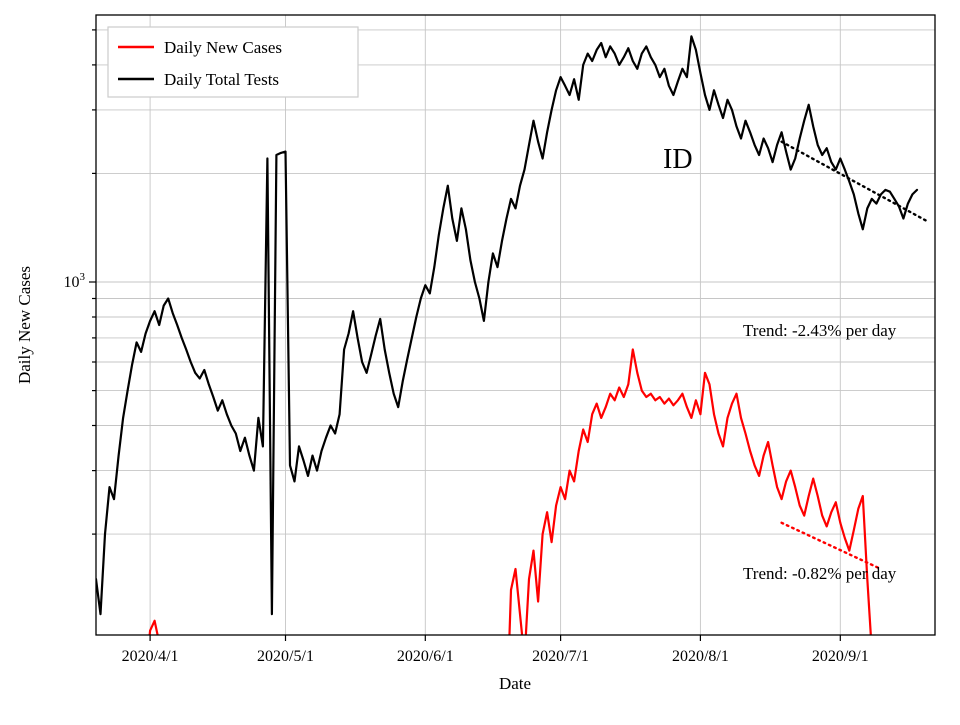  What do you see at coordinates (24, 325) in the screenshot?
I see `y-axis-label: Daily New Cases` at bounding box center [24, 325].